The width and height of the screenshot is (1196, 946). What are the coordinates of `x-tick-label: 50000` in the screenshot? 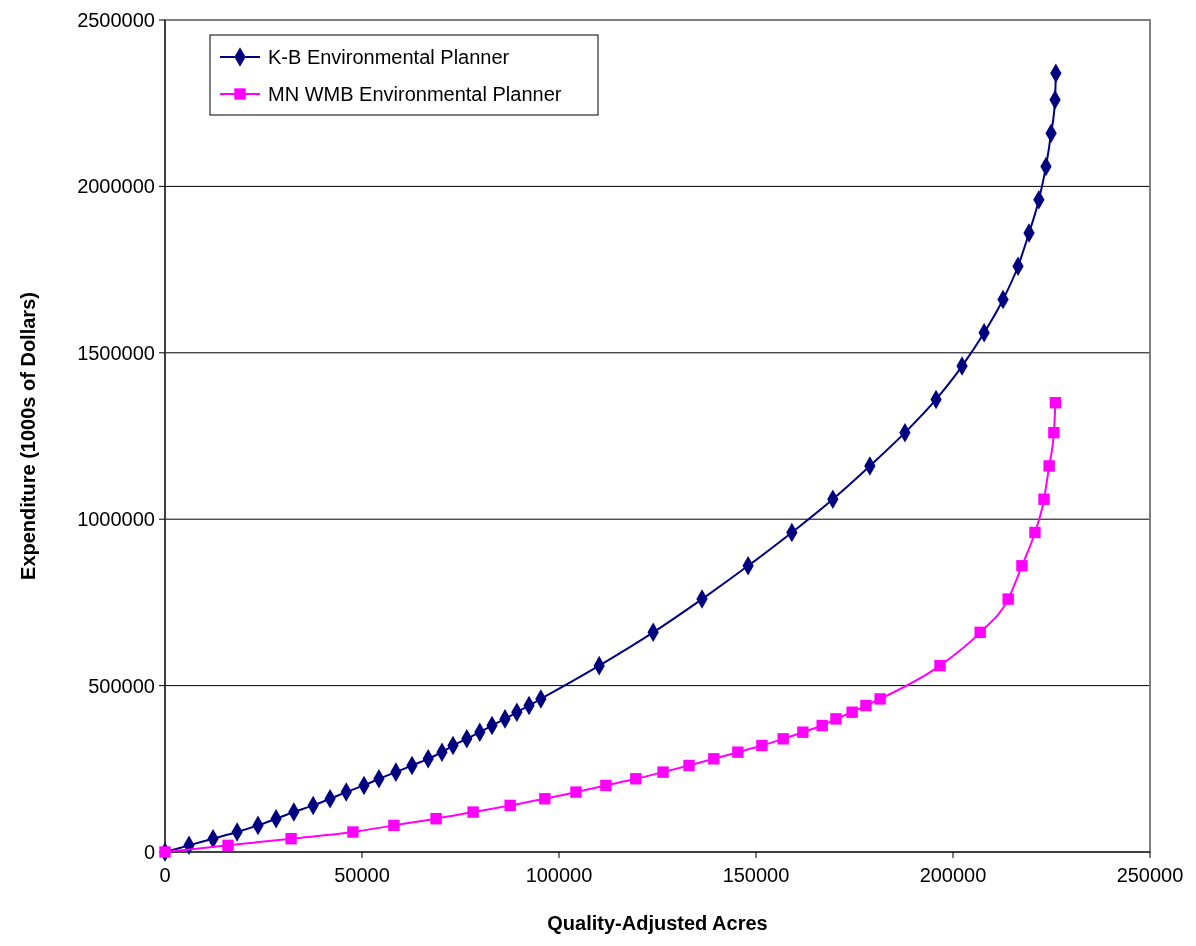 It's located at (362, 875).